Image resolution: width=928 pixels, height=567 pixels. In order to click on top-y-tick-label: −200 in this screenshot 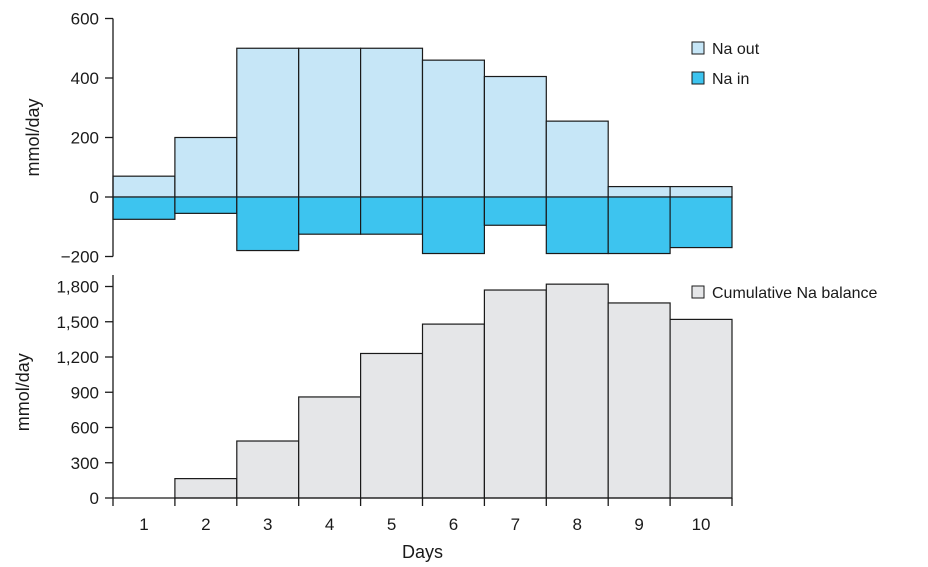, I will do `click(80, 257)`.